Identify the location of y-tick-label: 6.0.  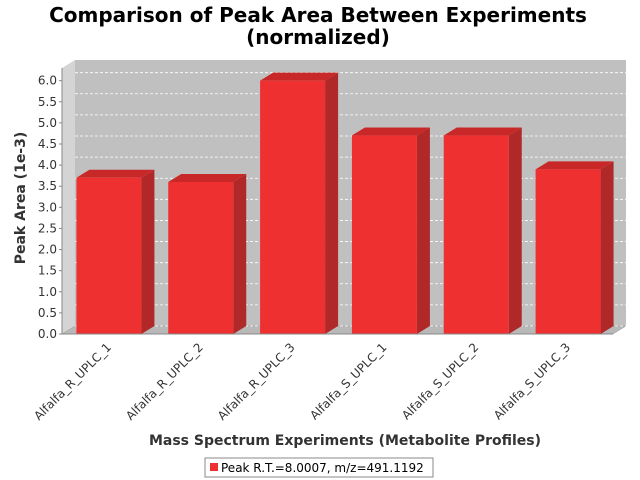
(47, 81).